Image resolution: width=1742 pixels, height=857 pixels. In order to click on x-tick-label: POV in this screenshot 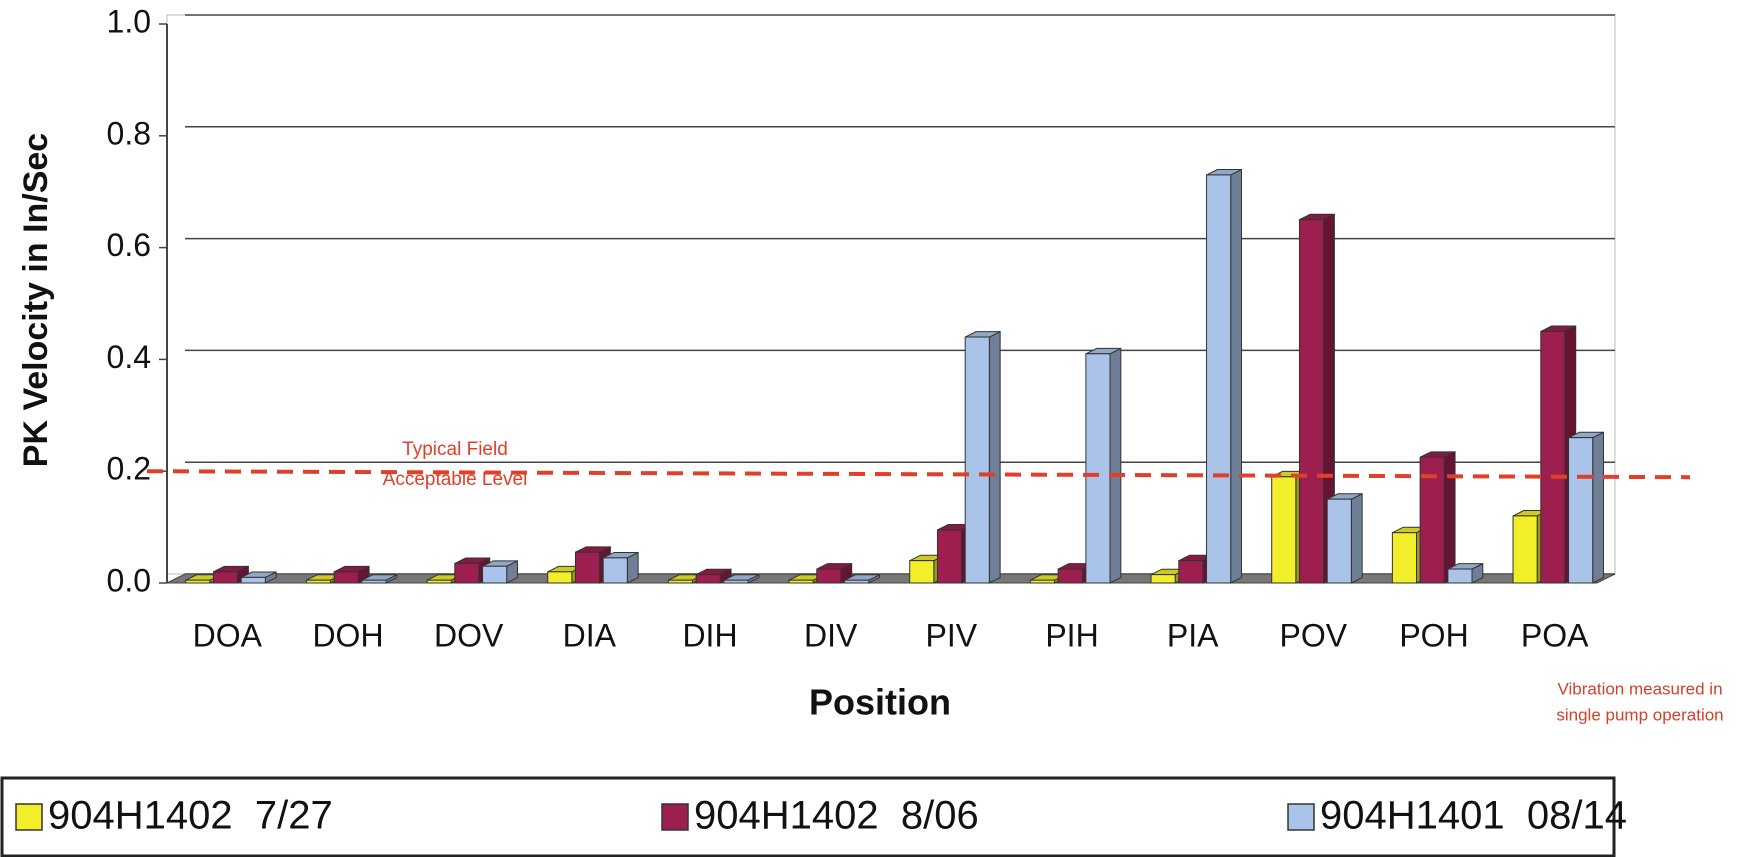, I will do `click(1314, 635)`.